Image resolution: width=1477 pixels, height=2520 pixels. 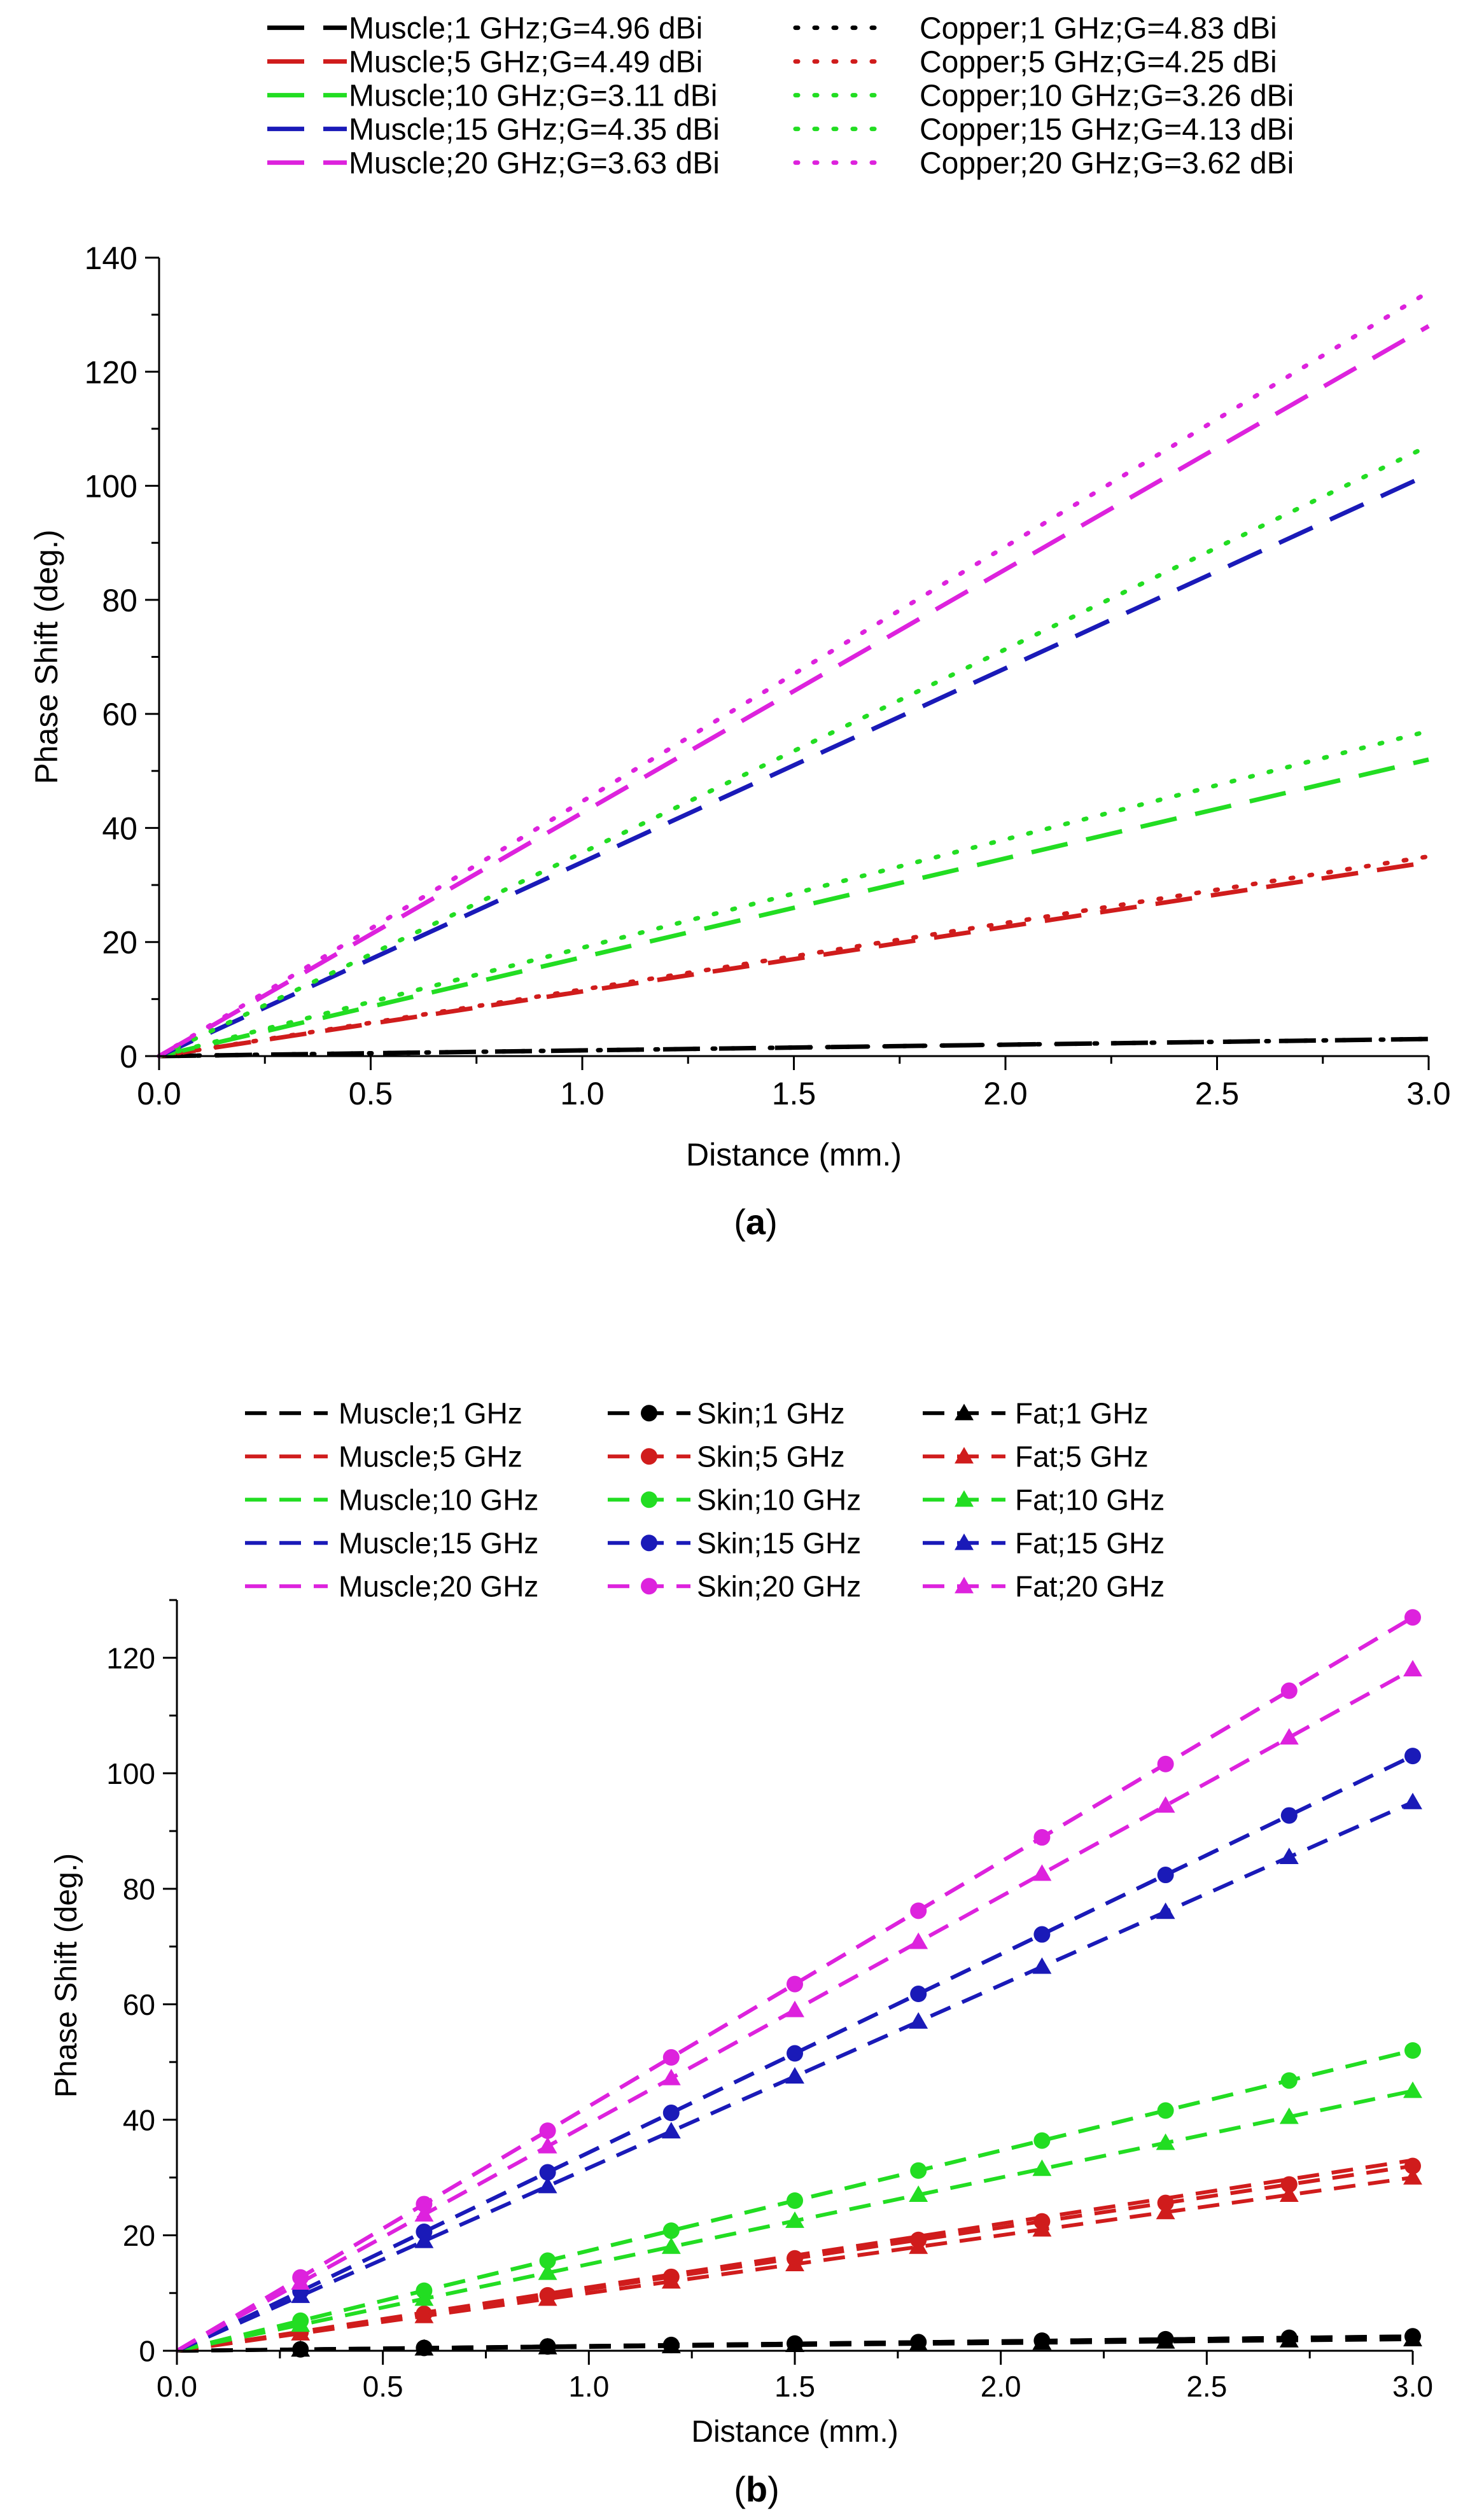 What do you see at coordinates (1217, 1093) in the screenshot?
I see `chart-a-x-tick-label: 2.5` at bounding box center [1217, 1093].